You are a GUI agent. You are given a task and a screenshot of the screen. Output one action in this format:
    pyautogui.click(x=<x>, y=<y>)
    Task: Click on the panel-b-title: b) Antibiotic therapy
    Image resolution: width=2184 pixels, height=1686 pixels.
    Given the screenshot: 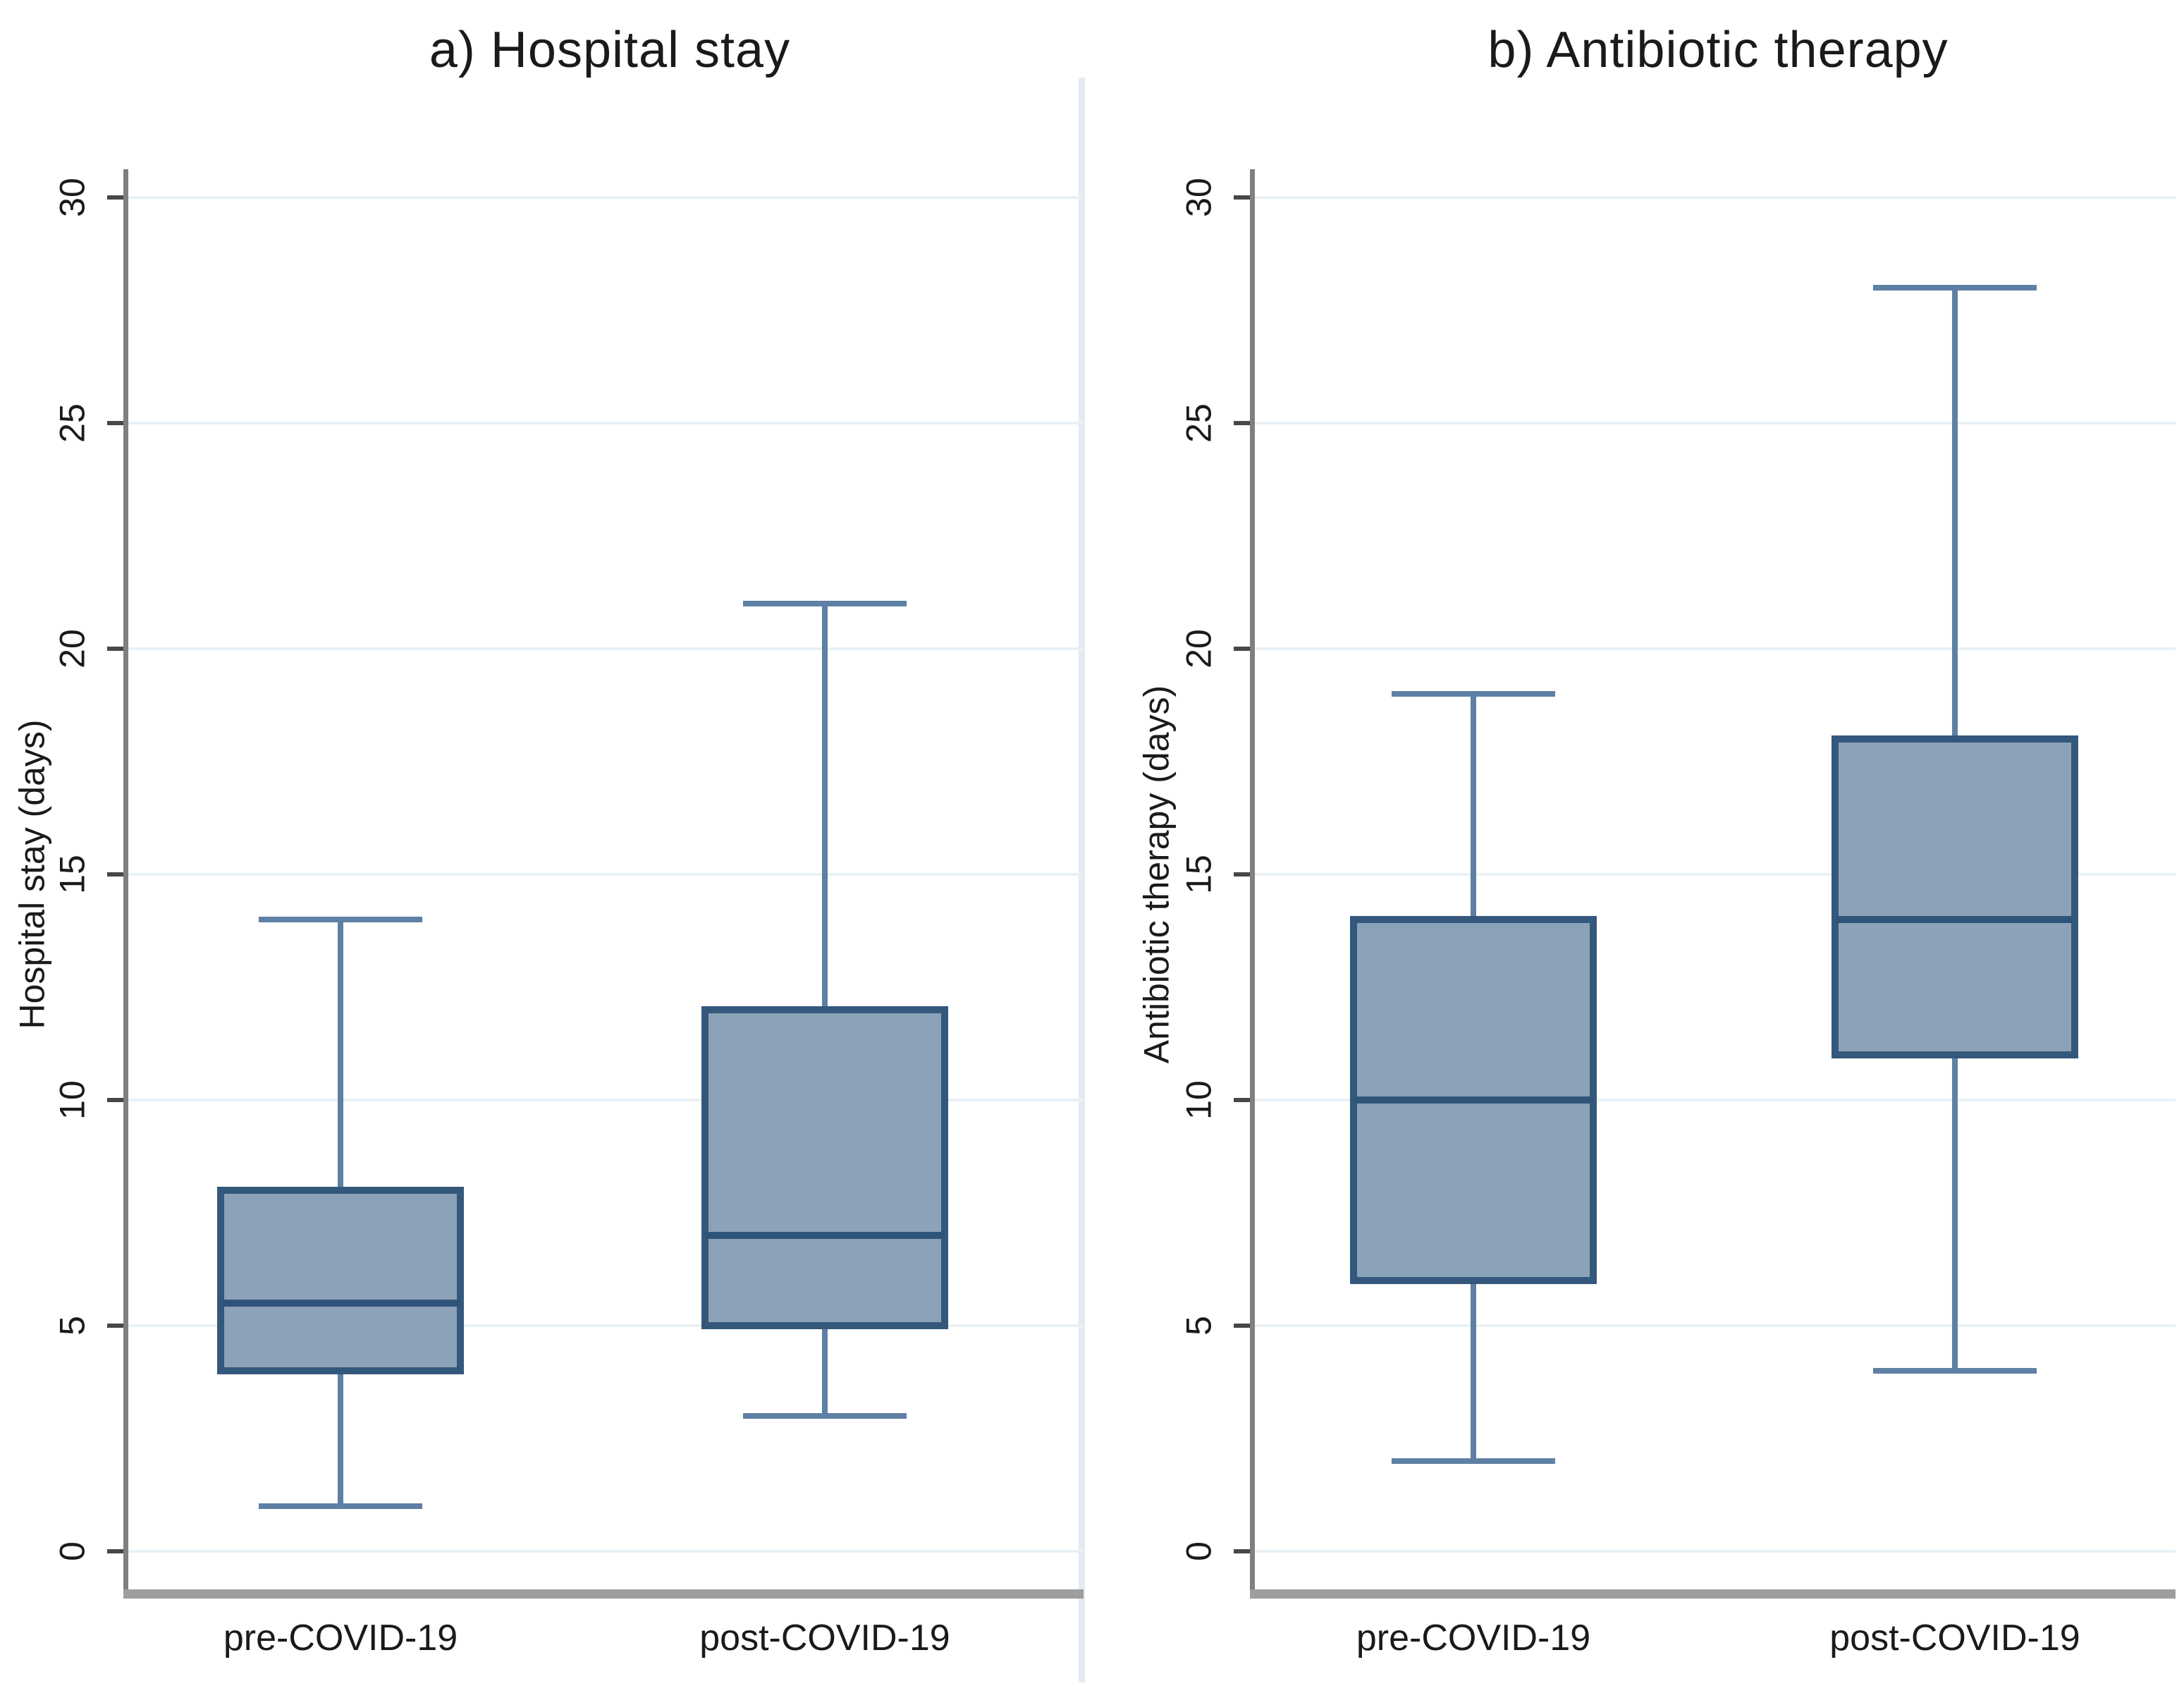 What is the action you would take?
    pyautogui.click(x=1717, y=50)
    